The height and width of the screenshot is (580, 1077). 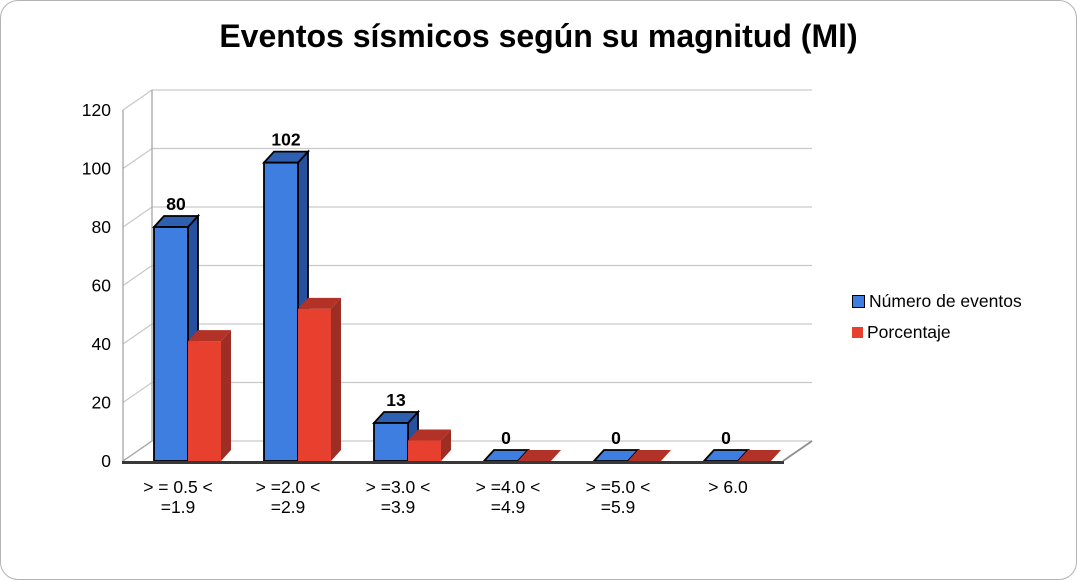 What do you see at coordinates (285, 140) in the screenshot?
I see `svg-text: 102` at bounding box center [285, 140].